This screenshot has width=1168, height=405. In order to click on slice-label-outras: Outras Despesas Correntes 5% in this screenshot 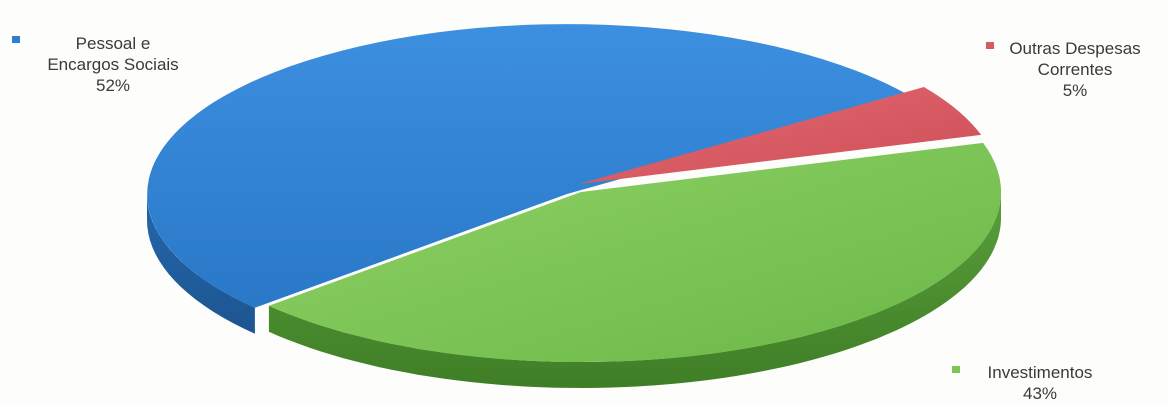, I will do `click(1075, 69)`.